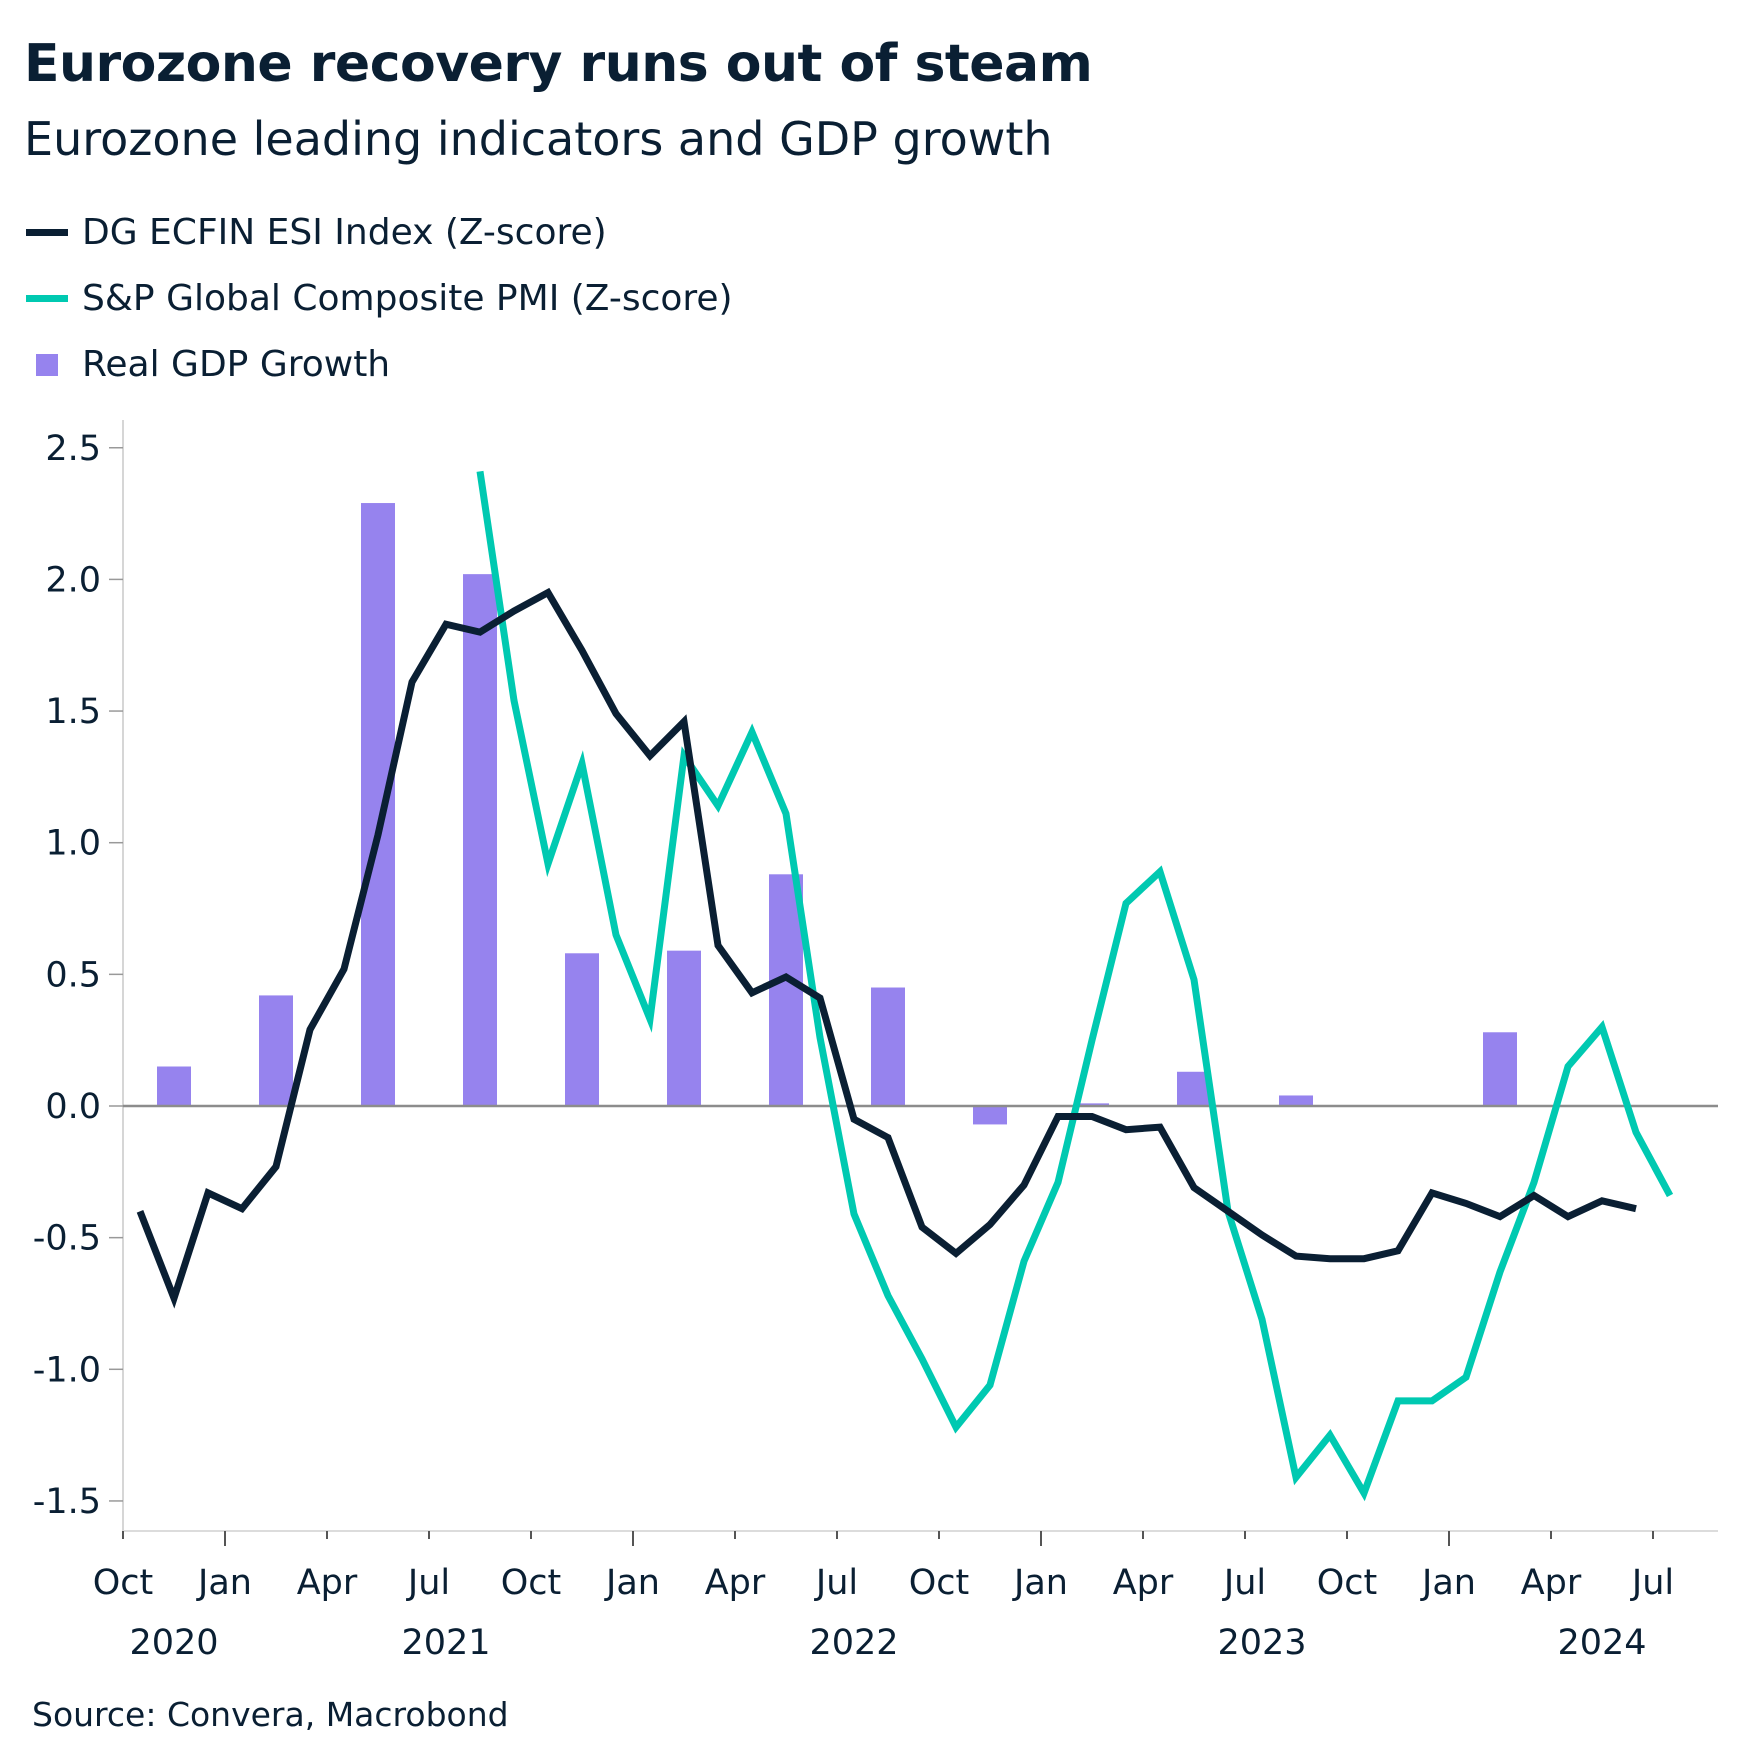  I want to click on y-tick-label: -1.5, so click(67, 1502).